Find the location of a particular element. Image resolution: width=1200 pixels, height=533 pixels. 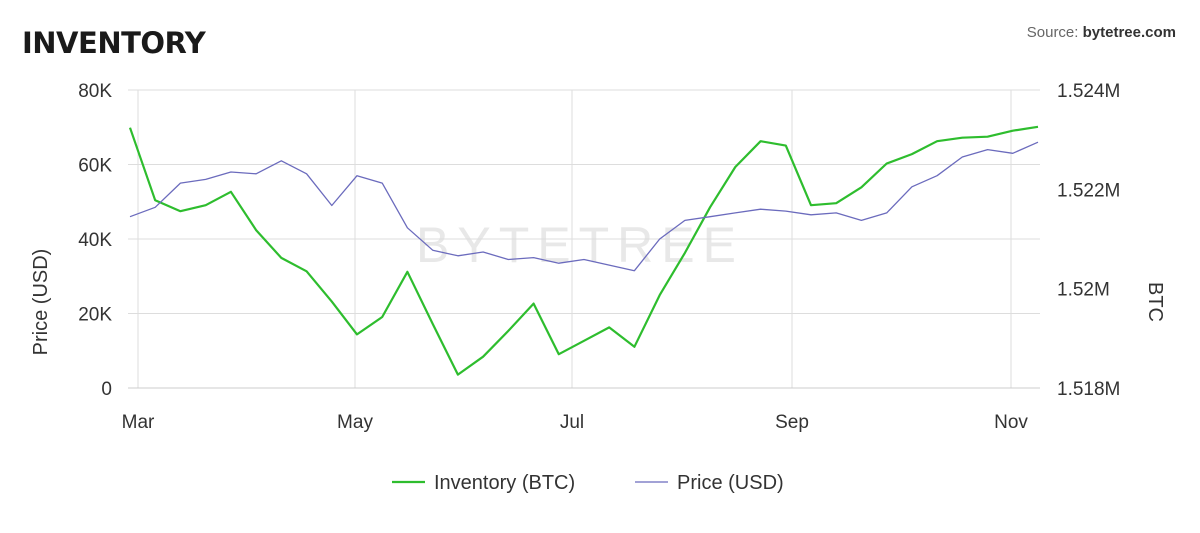

y-left-tick-label: 60K is located at coordinates (95, 166).